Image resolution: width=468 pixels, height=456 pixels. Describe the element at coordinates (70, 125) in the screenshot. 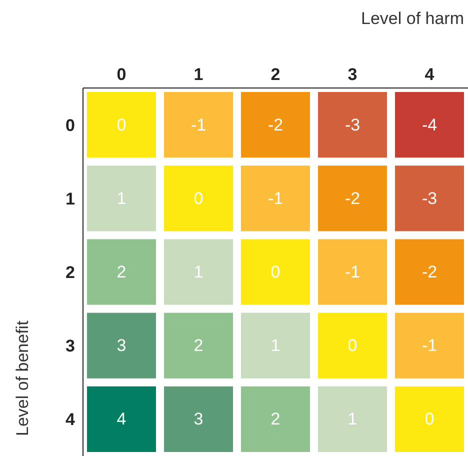

I see `y-tick-label: 0` at that location.